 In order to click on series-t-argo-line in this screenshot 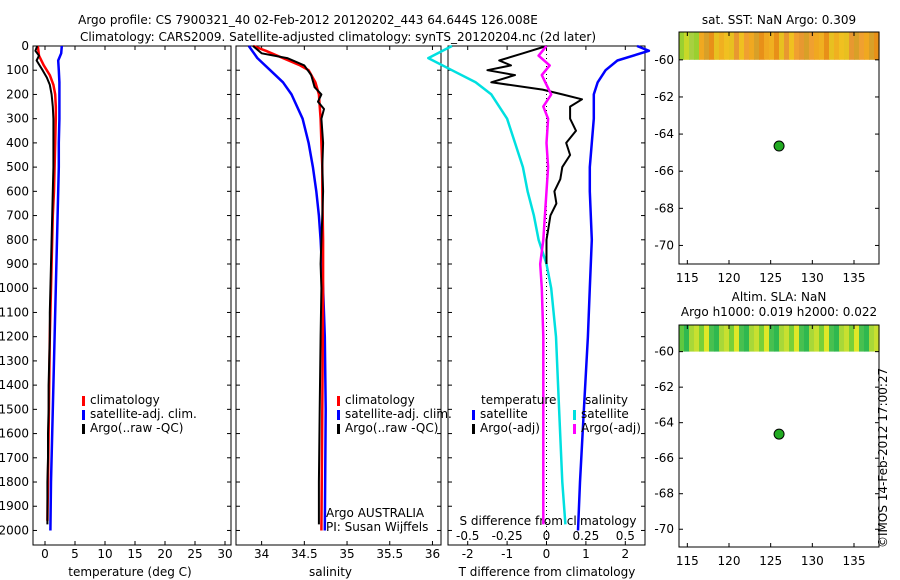, I will do `click(534, 154)`.